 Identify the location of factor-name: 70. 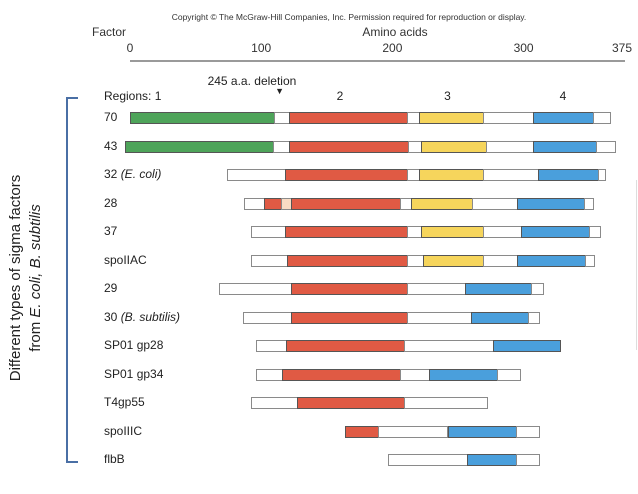
(111, 117).